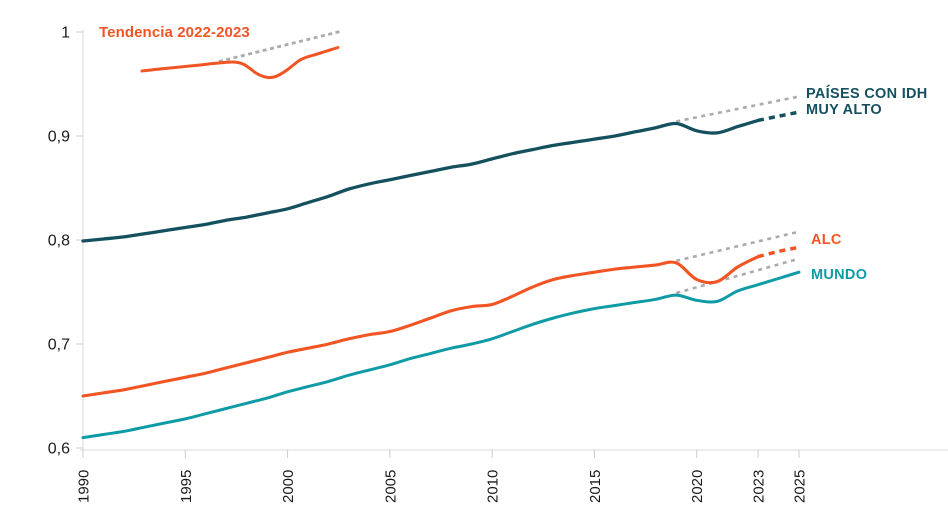  I want to click on x-tick-label: 2010, so click(493, 486).